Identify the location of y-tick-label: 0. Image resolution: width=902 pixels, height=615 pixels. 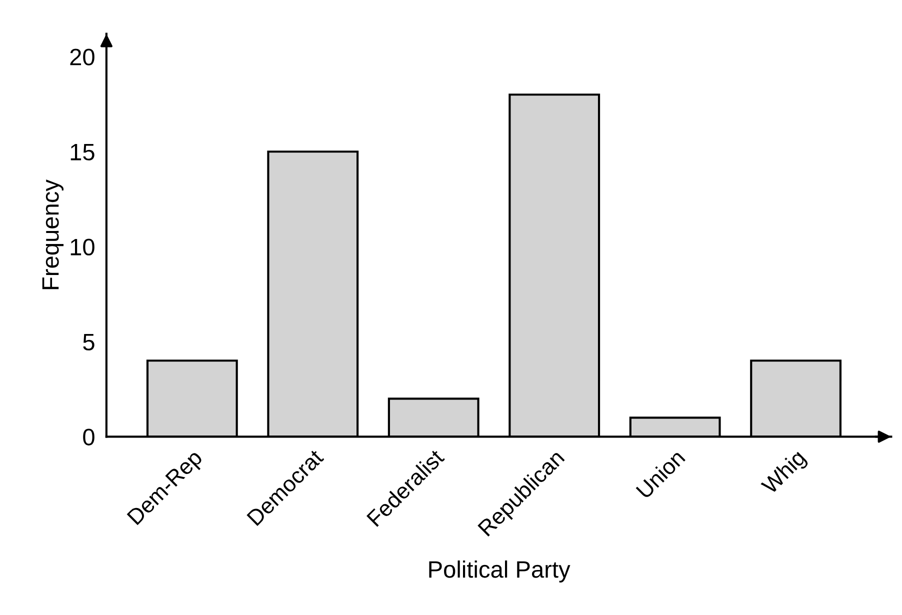
(88, 437).